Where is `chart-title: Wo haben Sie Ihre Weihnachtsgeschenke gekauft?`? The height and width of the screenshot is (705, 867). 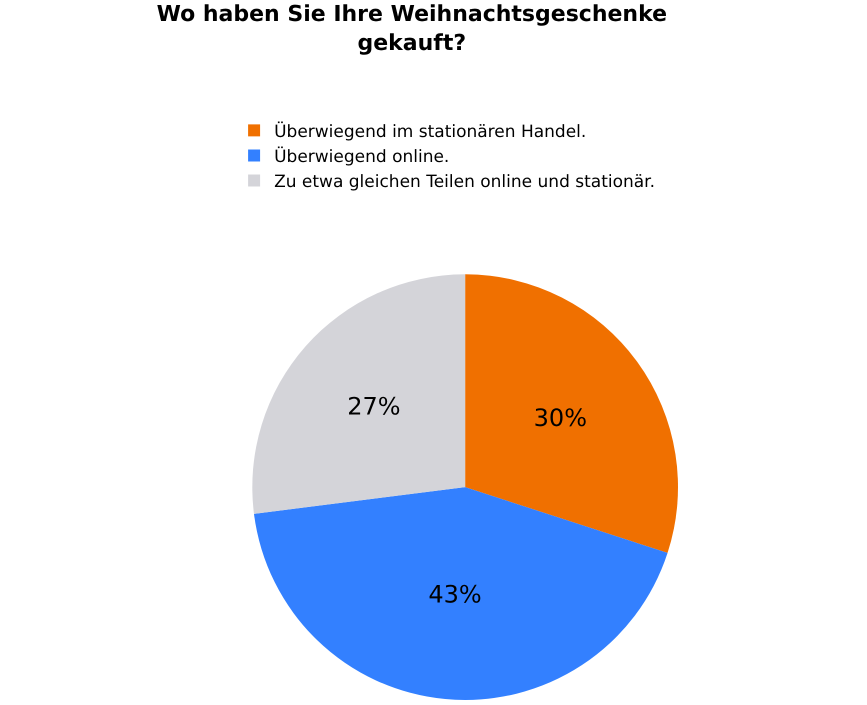
chart-title: Wo haben Sie Ihre Weihnachtsgeschenke gekauft? is located at coordinates (412, 29).